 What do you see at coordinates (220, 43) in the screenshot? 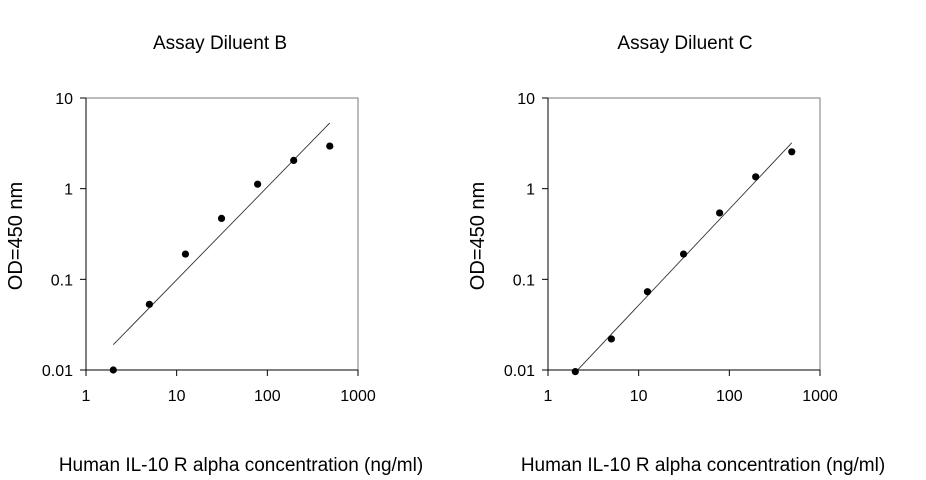
I see `chart-title: Assay Diluent B` at bounding box center [220, 43].